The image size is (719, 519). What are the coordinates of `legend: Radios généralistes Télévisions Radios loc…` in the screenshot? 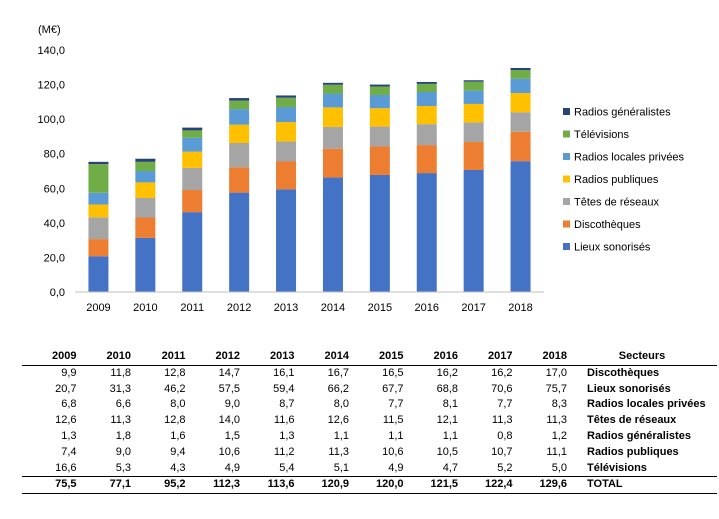 It's located at (624, 180).